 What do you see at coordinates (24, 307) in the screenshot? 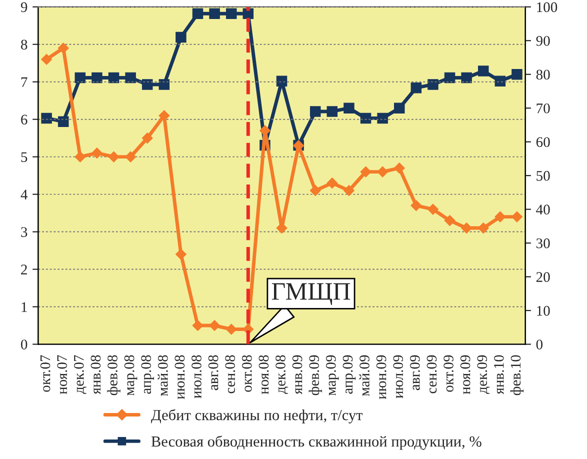
I see `y-tick-label: 1` at bounding box center [24, 307].